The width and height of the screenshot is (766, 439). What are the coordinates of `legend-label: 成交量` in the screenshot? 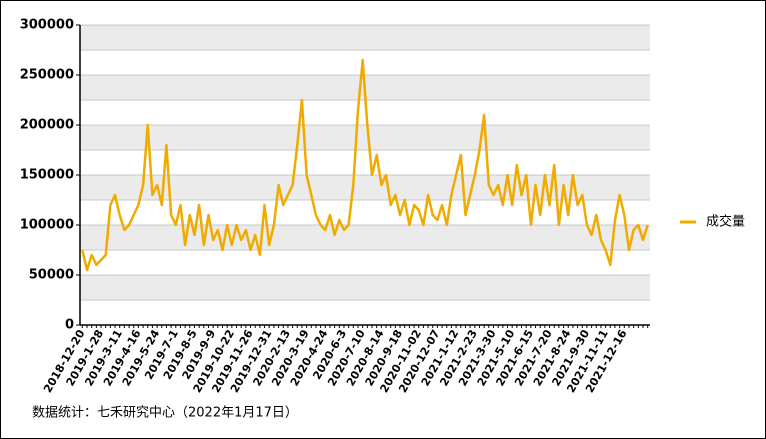 It's located at (725, 222).